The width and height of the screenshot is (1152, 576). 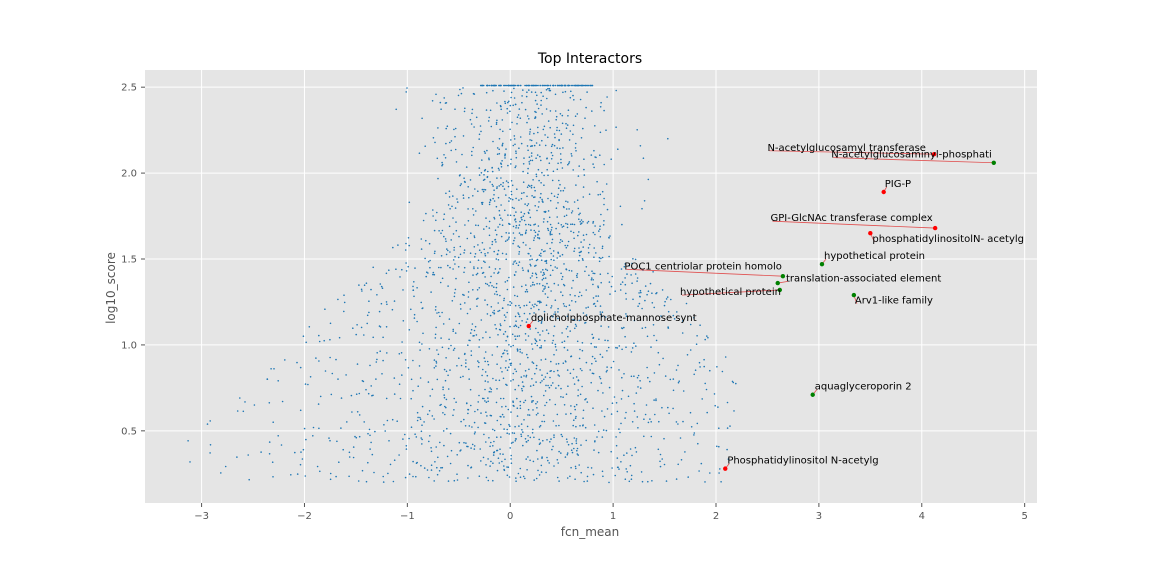 What do you see at coordinates (854, 224) in the screenshot?
I see `annotation-line` at bounding box center [854, 224].